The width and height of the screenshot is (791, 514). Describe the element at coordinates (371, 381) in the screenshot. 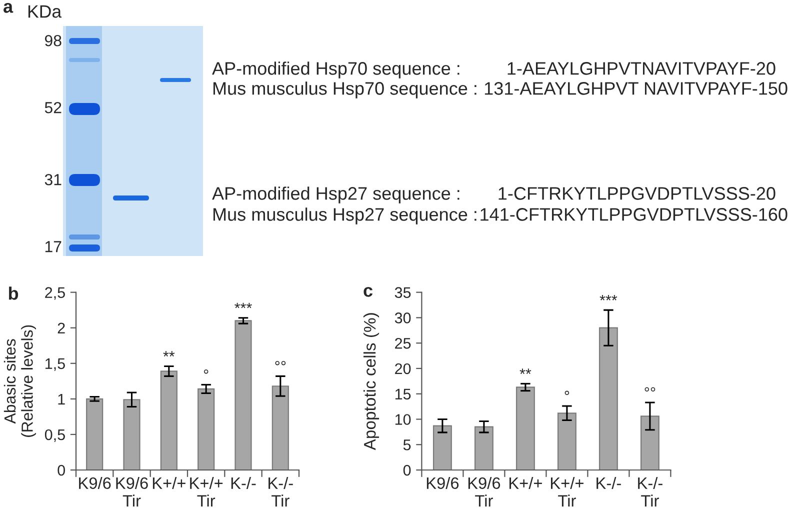

I see `y-axis-title: Apoptotic cells (%)` at that location.